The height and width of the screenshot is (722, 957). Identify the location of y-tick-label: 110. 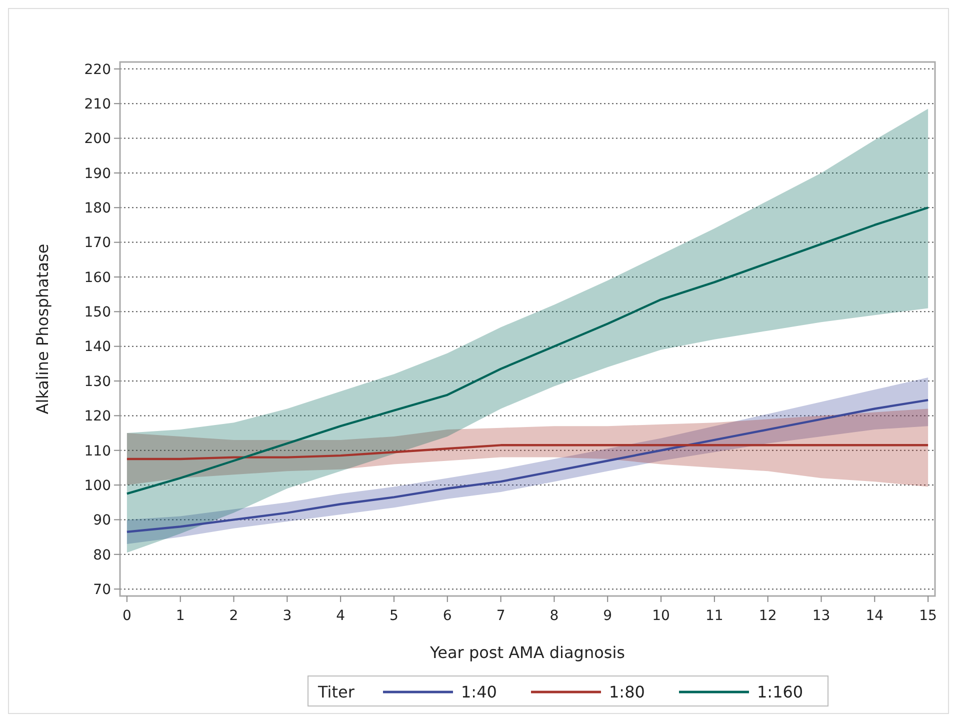
(97, 451).